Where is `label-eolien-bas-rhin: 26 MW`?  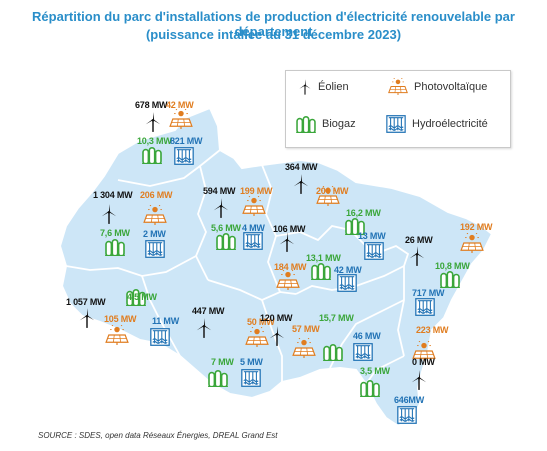
label-eolien-bas-rhin: 26 MW is located at coordinates (419, 240).